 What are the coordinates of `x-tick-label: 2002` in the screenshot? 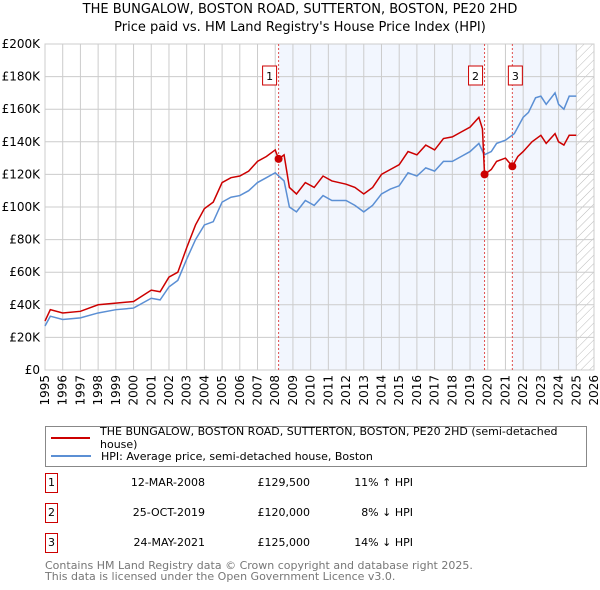 It's located at (169, 390).